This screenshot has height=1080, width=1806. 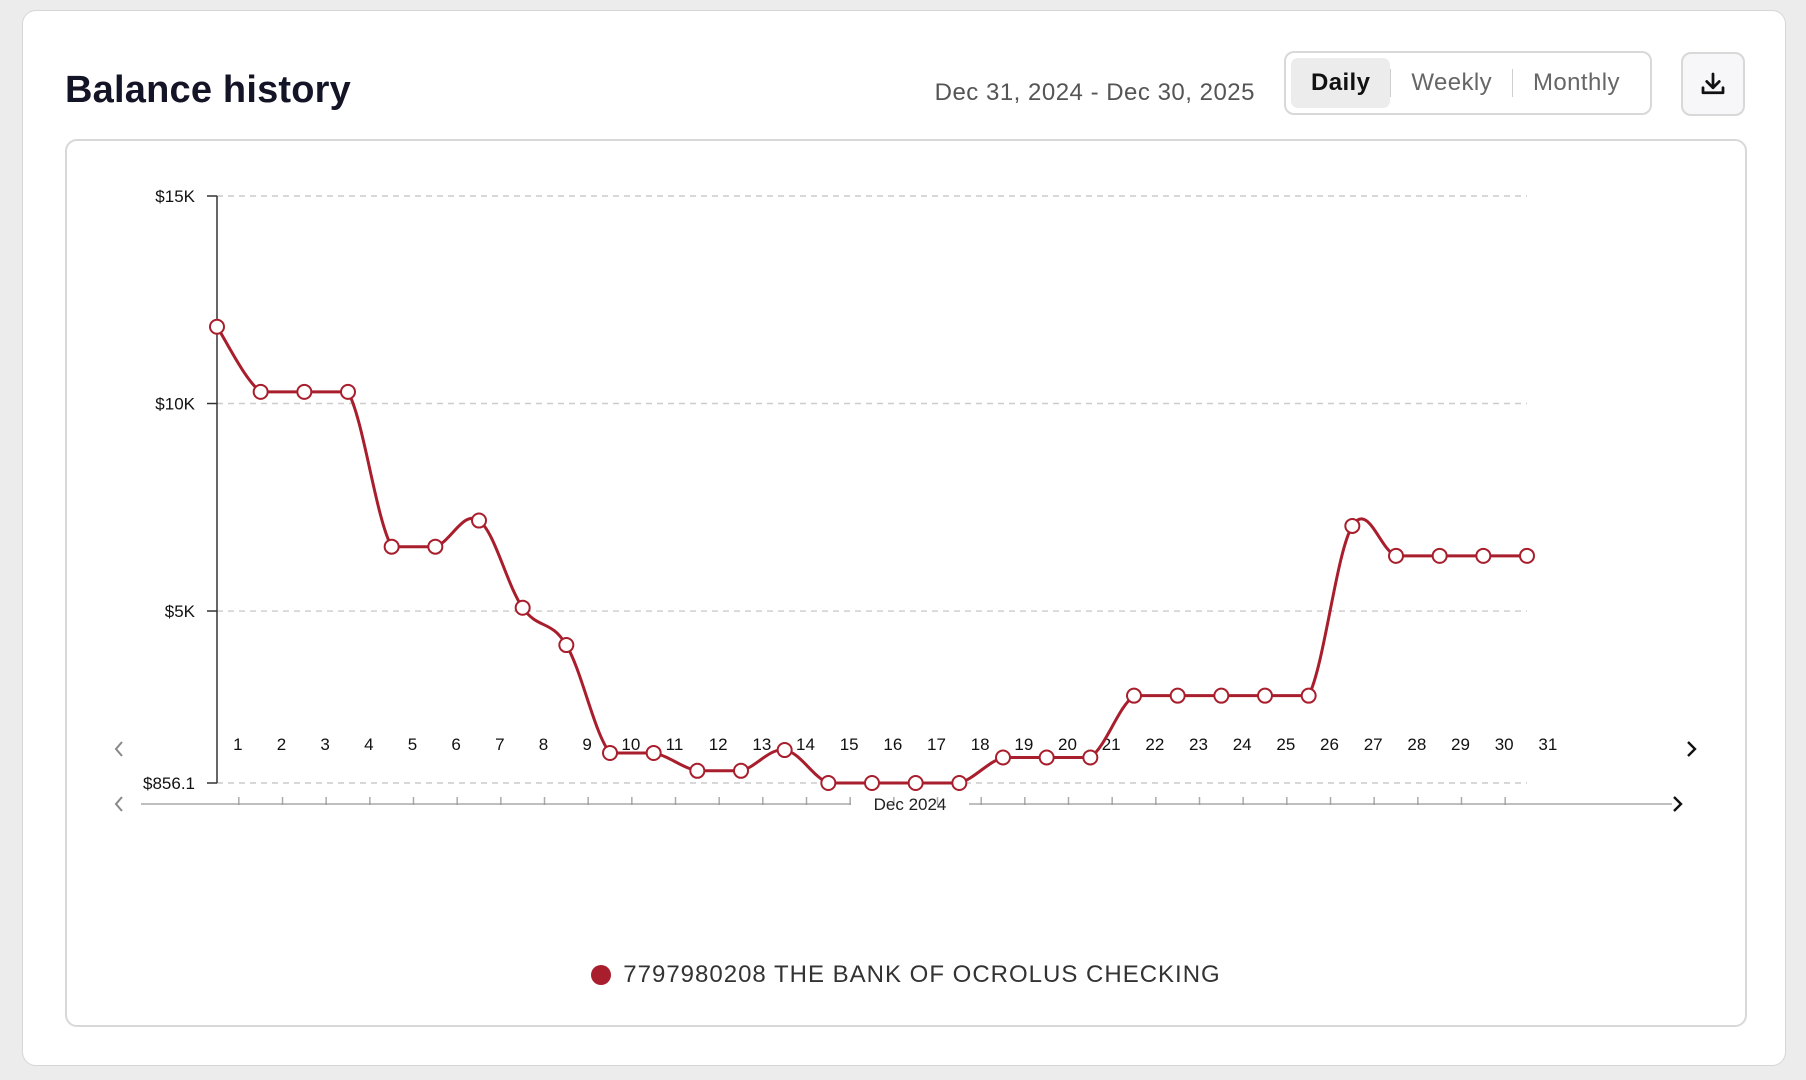 I want to click on x-tick-label: 20, so click(x=1067, y=744).